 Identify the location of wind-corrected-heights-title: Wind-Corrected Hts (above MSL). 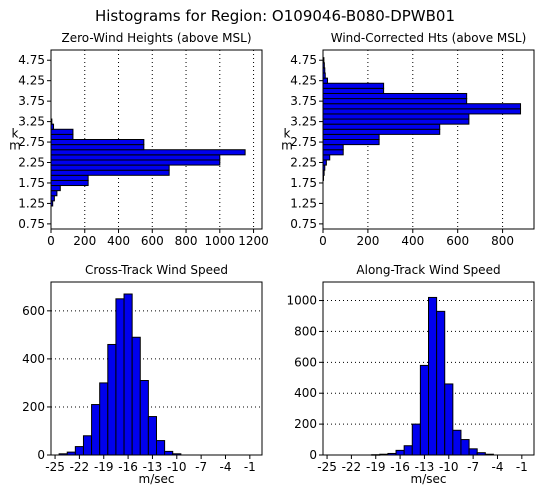
(429, 38).